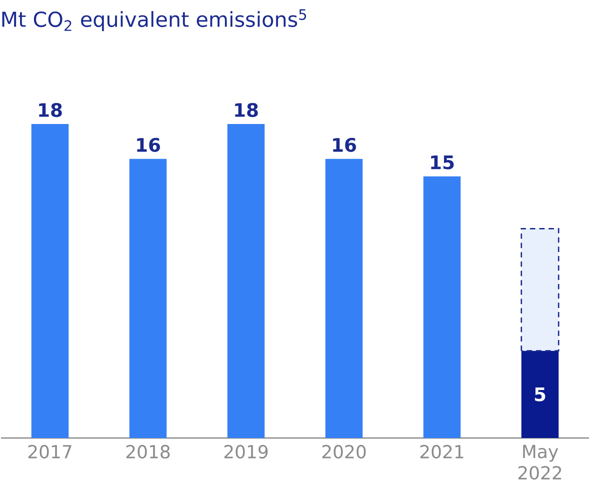  Describe the element at coordinates (540, 462) in the screenshot. I see `x-tick-label: May 2022` at that location.